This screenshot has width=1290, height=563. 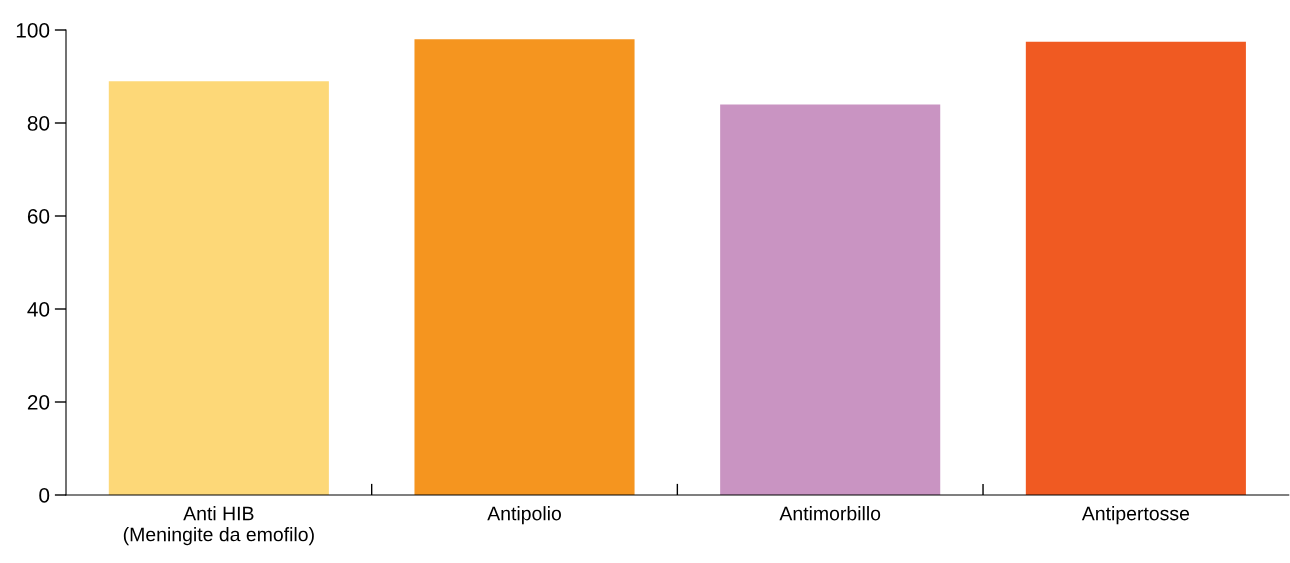 I want to click on y-tick-label: 40, so click(x=38, y=309).